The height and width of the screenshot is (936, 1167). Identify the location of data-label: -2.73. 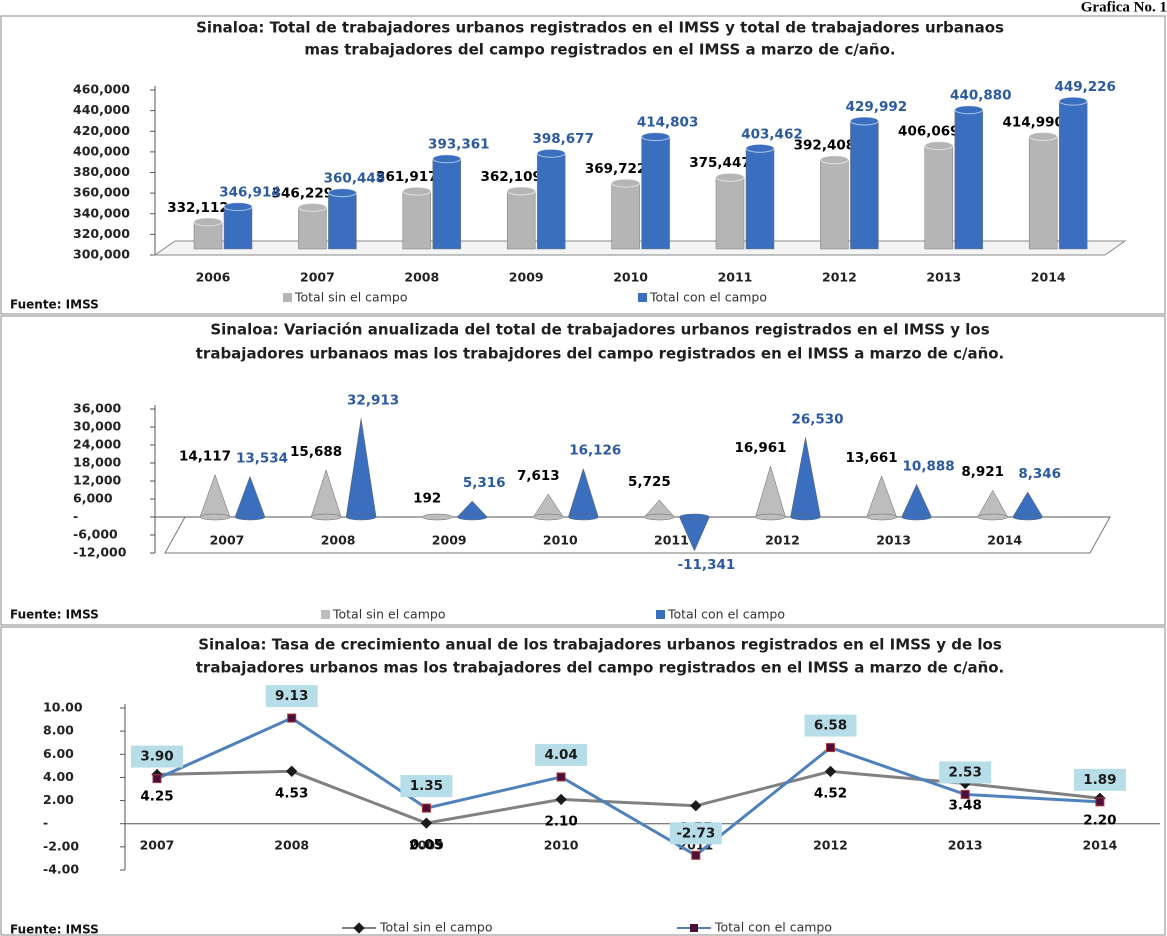
(695, 833).